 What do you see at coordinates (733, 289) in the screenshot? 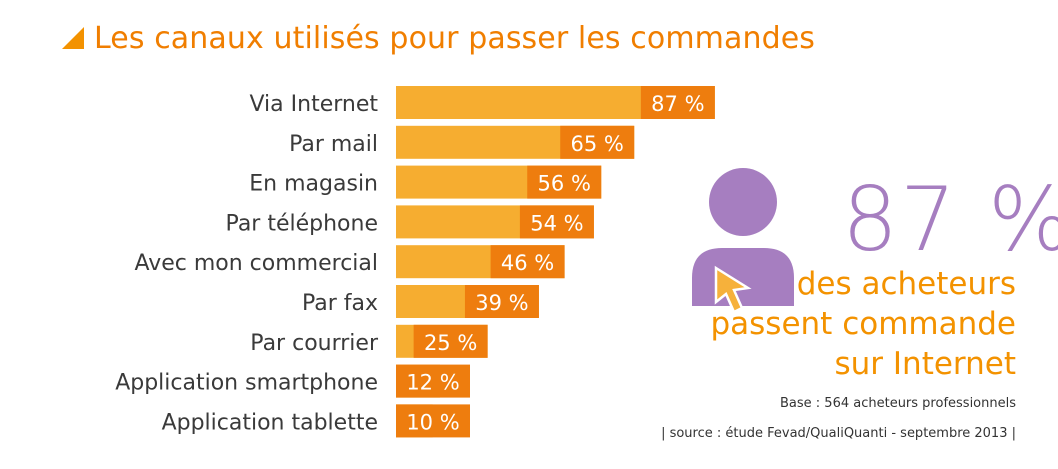
I see `cursor-icon` at bounding box center [733, 289].